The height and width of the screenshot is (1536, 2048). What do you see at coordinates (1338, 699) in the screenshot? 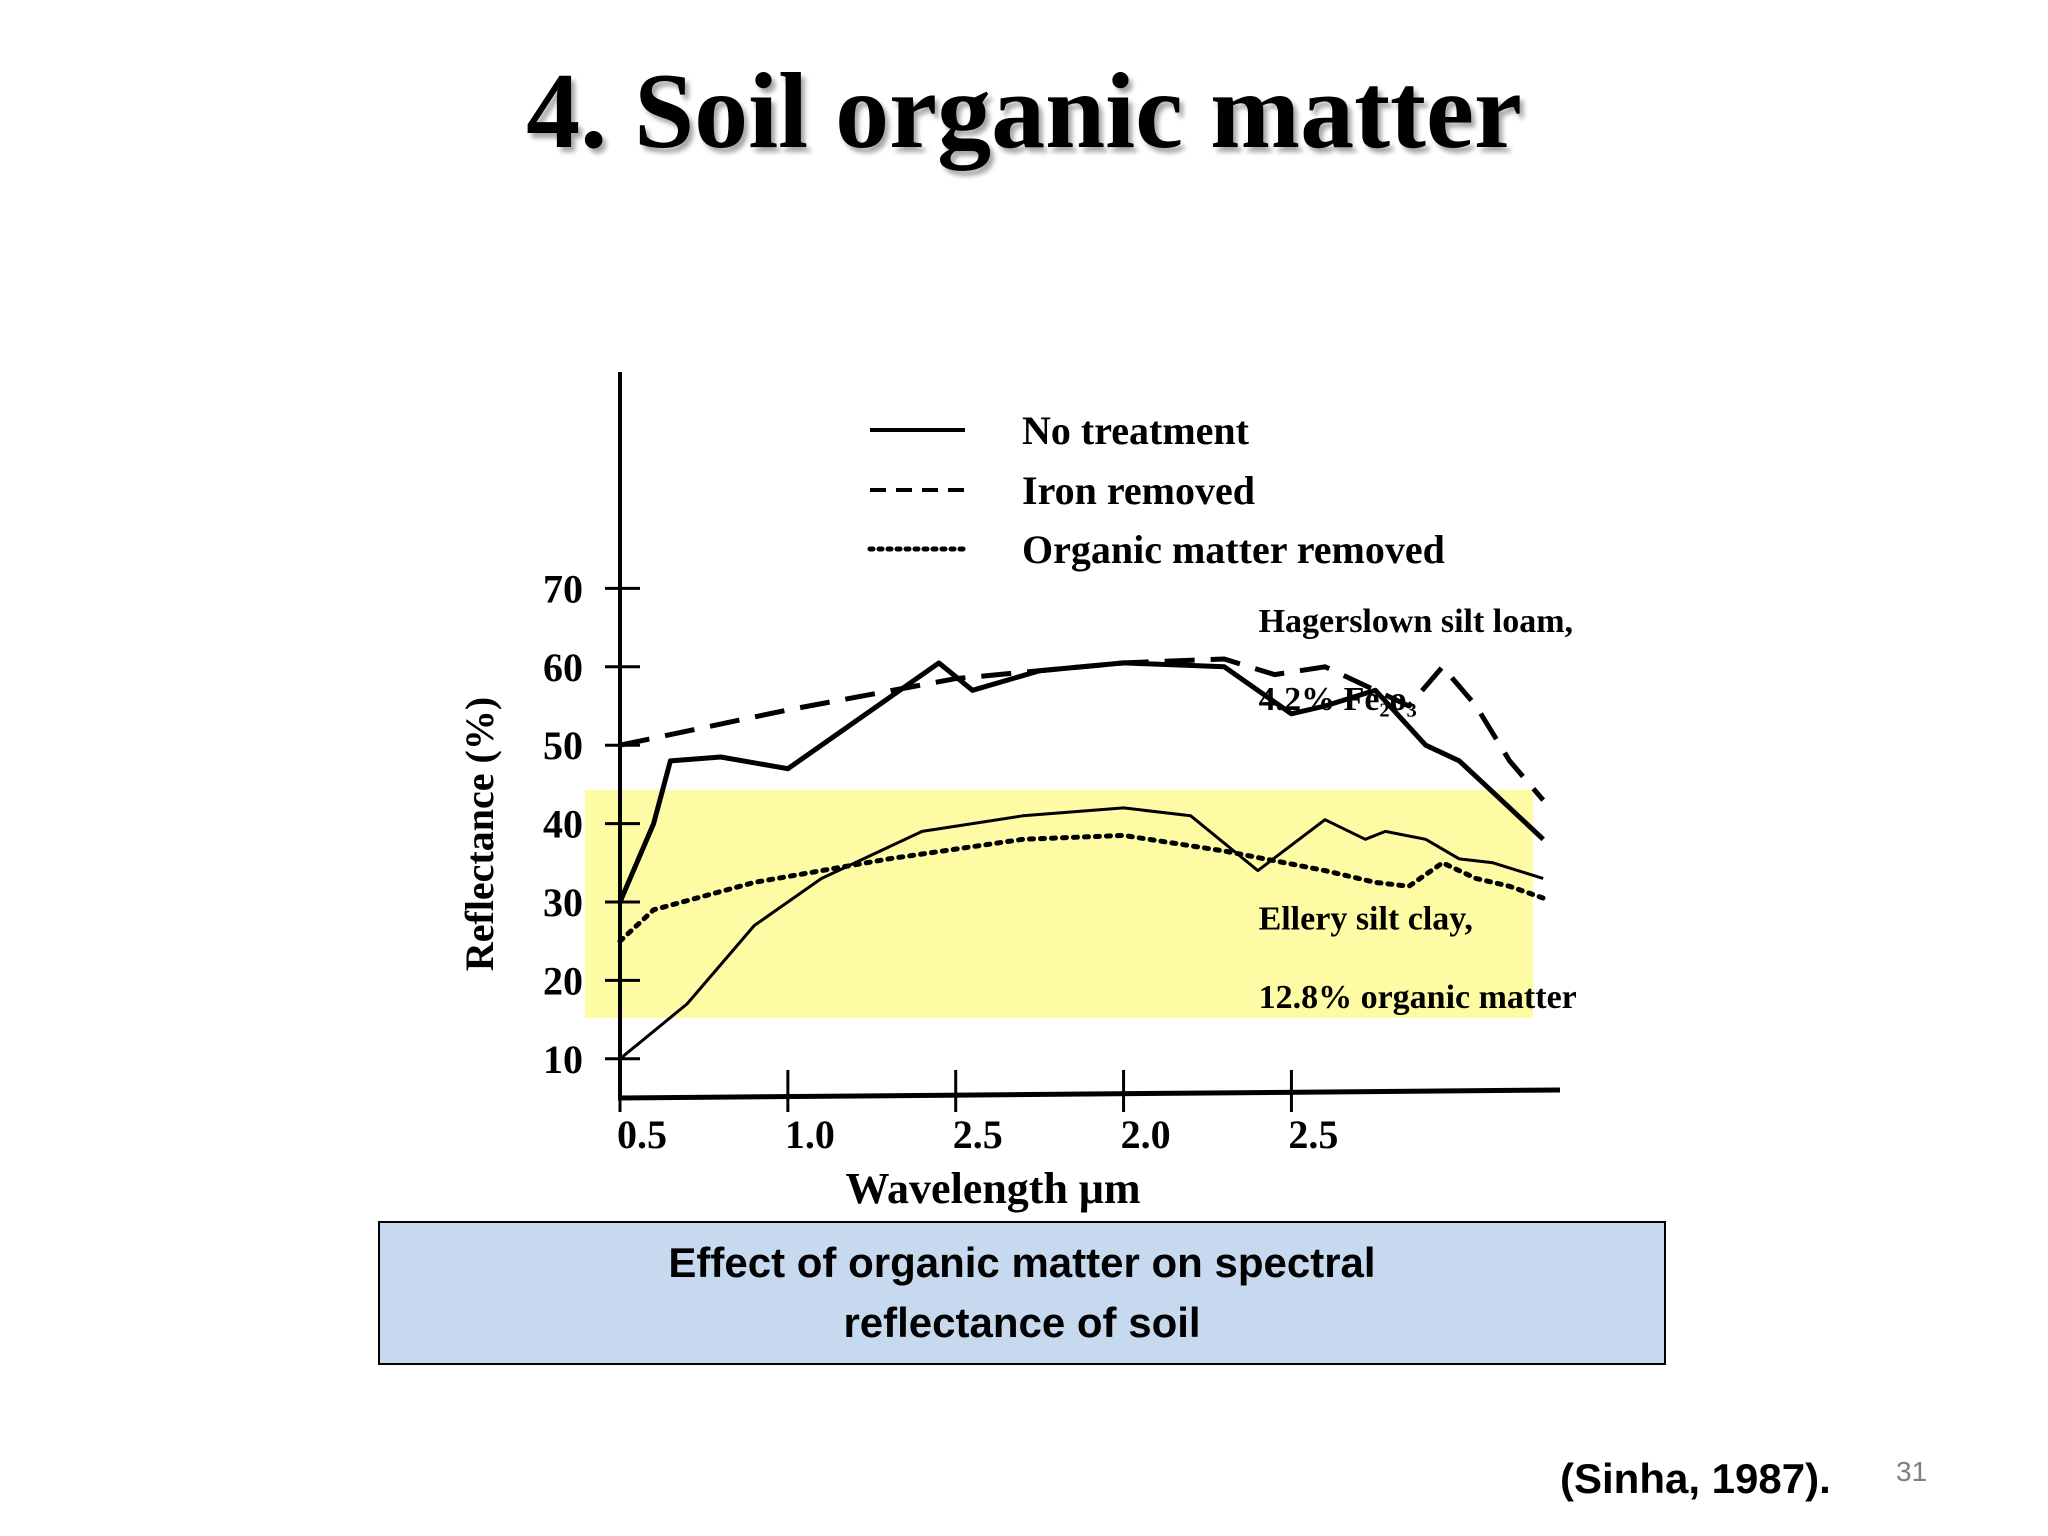
I see `annotation-text: 4.2% Fe₂o₃` at bounding box center [1338, 699].